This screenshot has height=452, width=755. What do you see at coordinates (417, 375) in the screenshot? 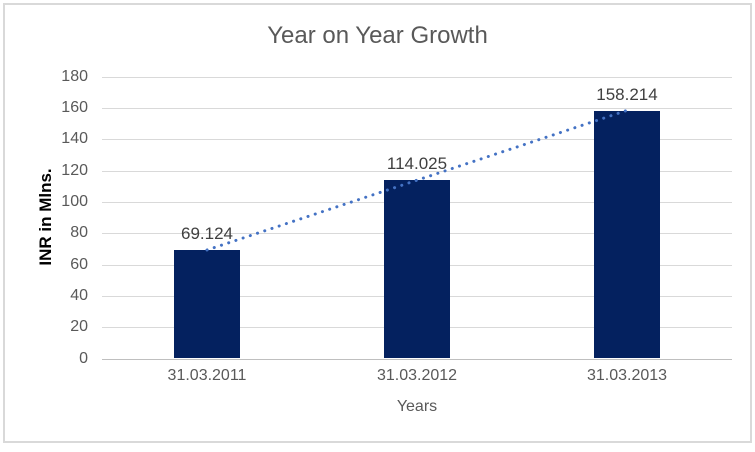
I see `x-tick-label-31.03.2012: 31.03.2012` at bounding box center [417, 375].